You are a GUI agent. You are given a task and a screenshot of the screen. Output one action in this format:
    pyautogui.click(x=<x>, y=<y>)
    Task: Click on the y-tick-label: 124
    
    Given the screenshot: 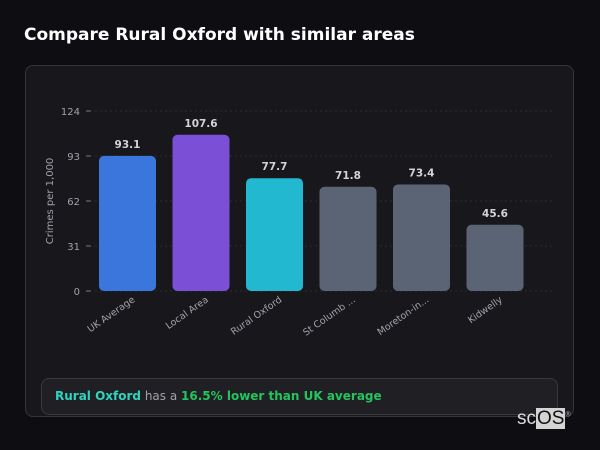 What is the action you would take?
    pyautogui.click(x=70, y=112)
    